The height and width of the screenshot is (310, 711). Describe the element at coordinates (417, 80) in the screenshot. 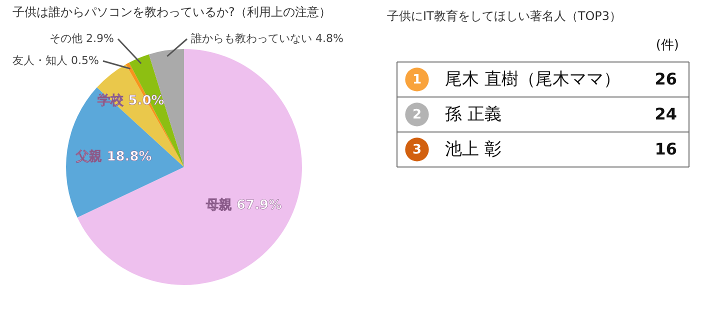

I see `text: 1` at that location.